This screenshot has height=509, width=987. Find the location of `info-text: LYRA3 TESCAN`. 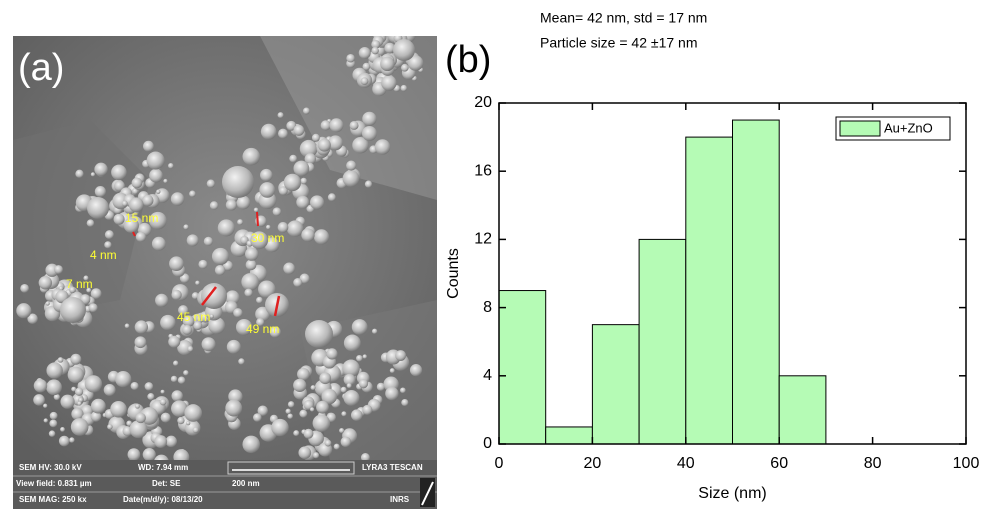

info-text: LYRA3 TESCAN is located at coordinates (392, 467).